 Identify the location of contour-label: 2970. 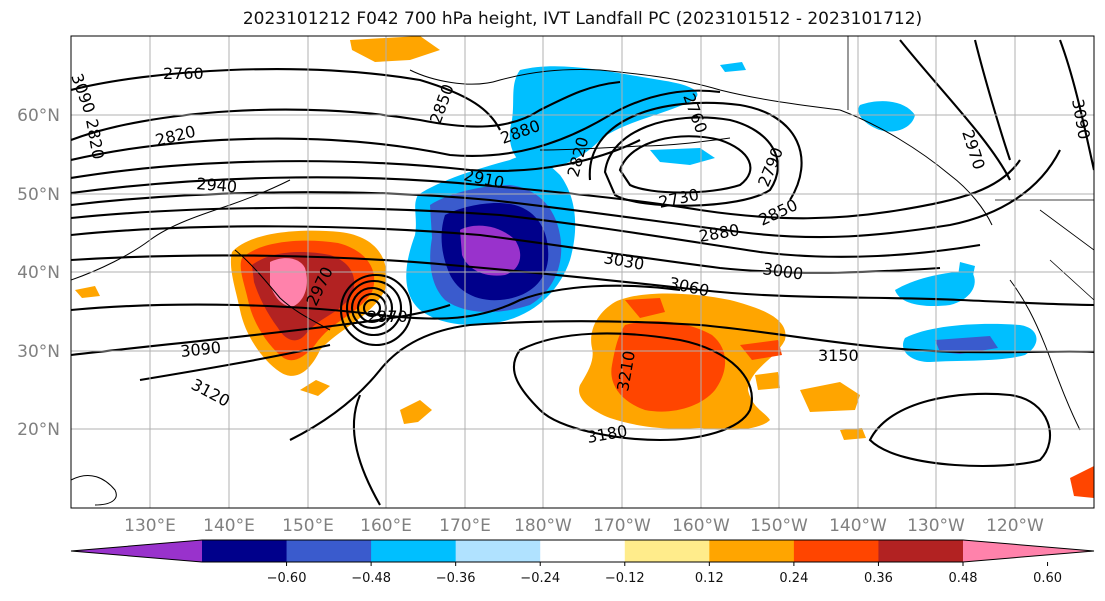
(387, 316).